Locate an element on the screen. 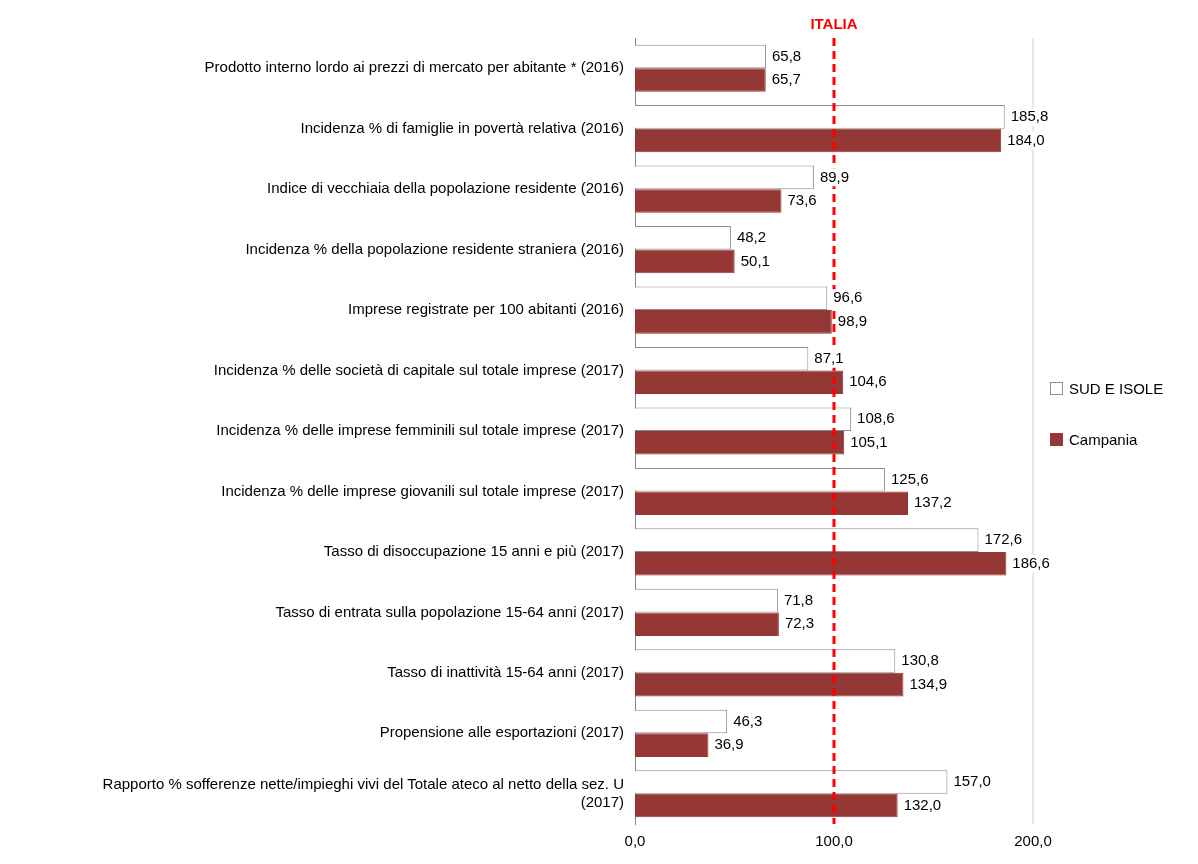  data-label: 132,0 is located at coordinates (922, 804).